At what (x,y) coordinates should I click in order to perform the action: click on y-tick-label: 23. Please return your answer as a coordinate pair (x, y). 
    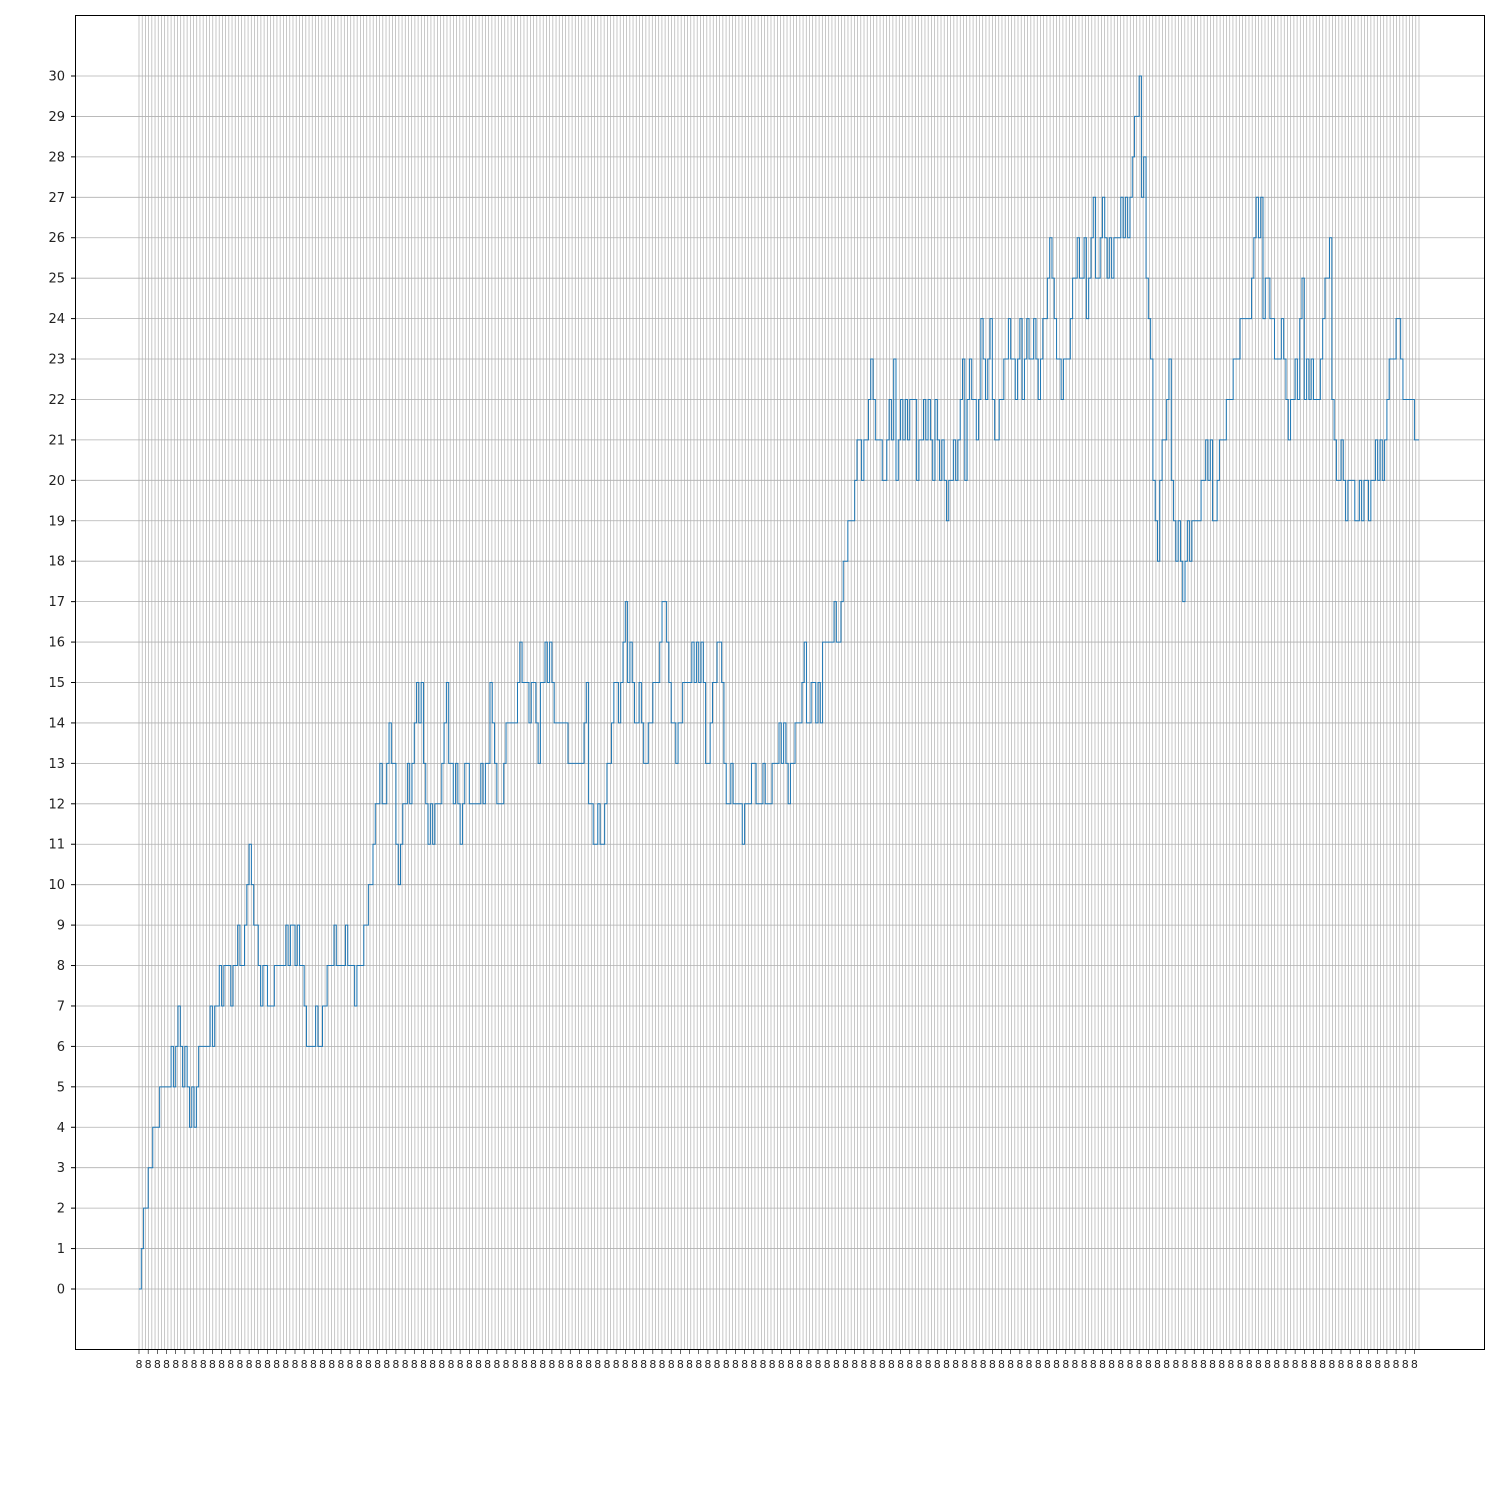
    Looking at the image, I should click on (56, 360).